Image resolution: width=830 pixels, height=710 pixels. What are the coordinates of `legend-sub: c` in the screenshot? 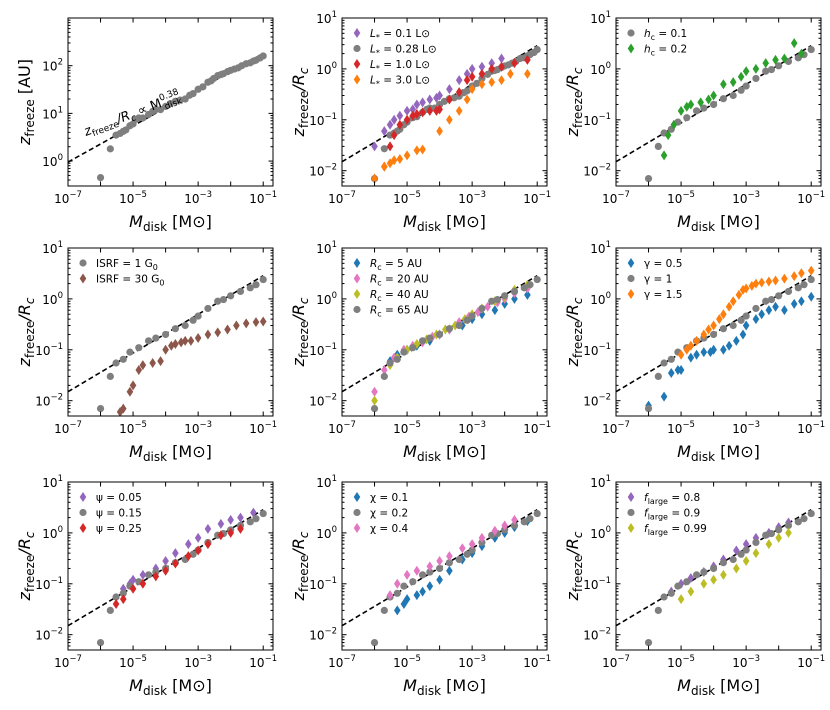 It's located at (653, 37).